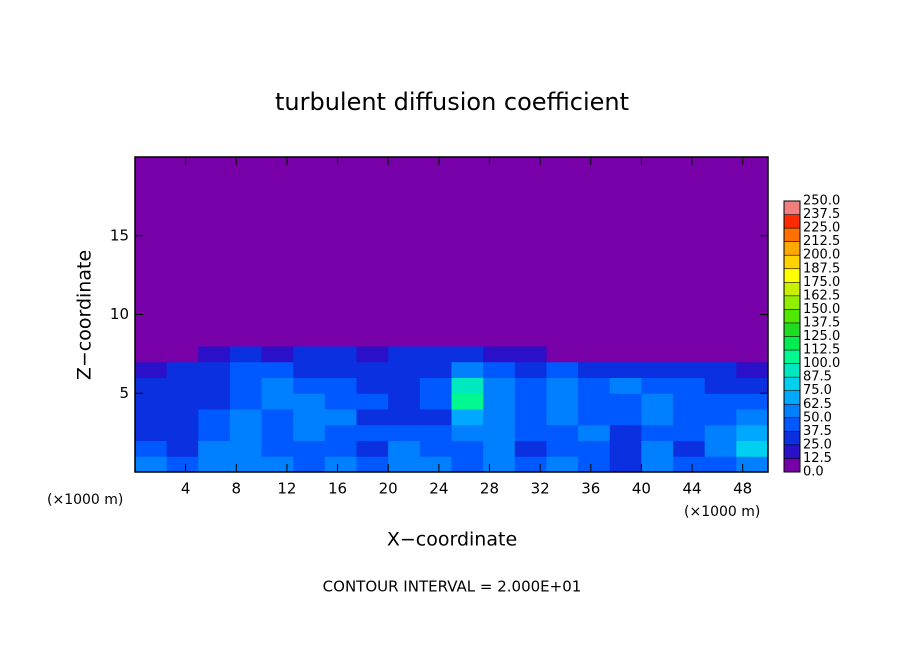 This screenshot has width=904, height=658. I want to click on colorbar-label: 250.0, so click(821, 201).